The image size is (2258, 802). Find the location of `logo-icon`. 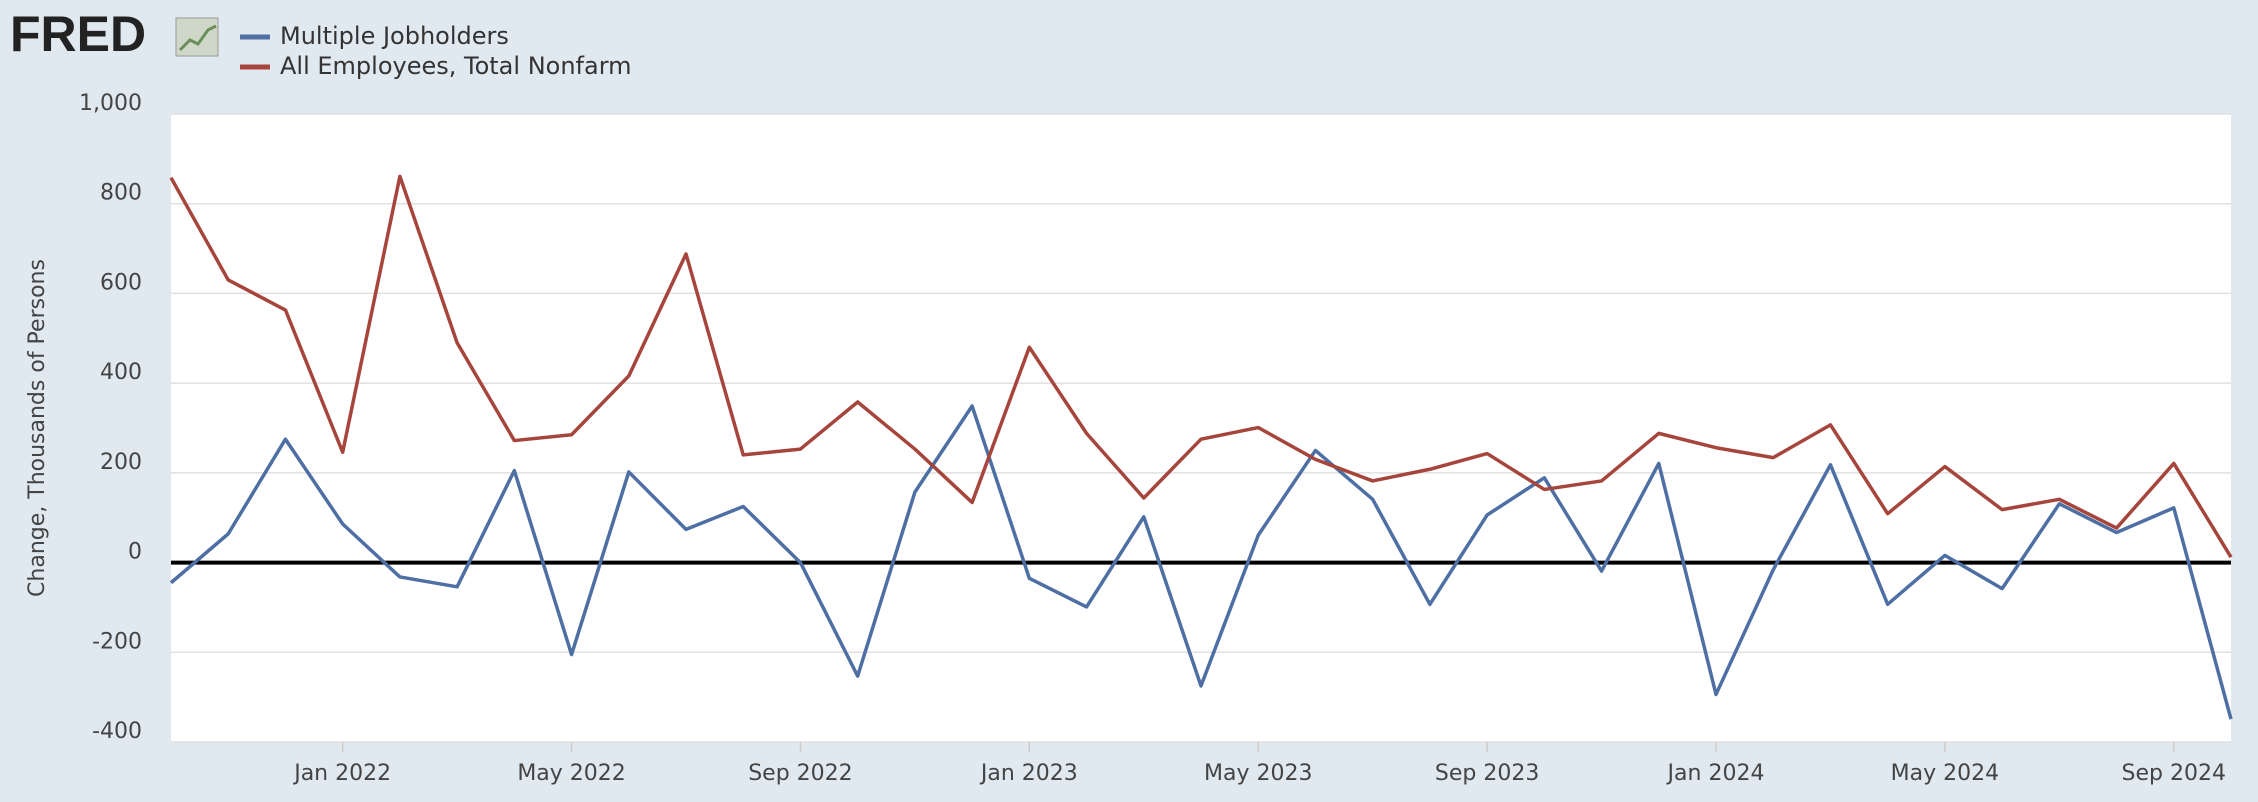

logo-icon is located at coordinates (197, 37).